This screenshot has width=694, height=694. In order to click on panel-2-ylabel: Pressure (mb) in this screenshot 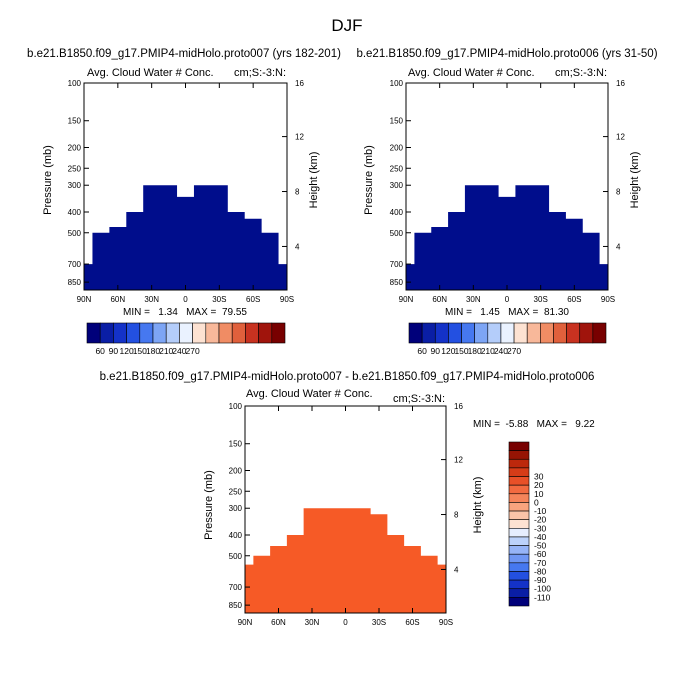, I will do `click(369, 180)`.